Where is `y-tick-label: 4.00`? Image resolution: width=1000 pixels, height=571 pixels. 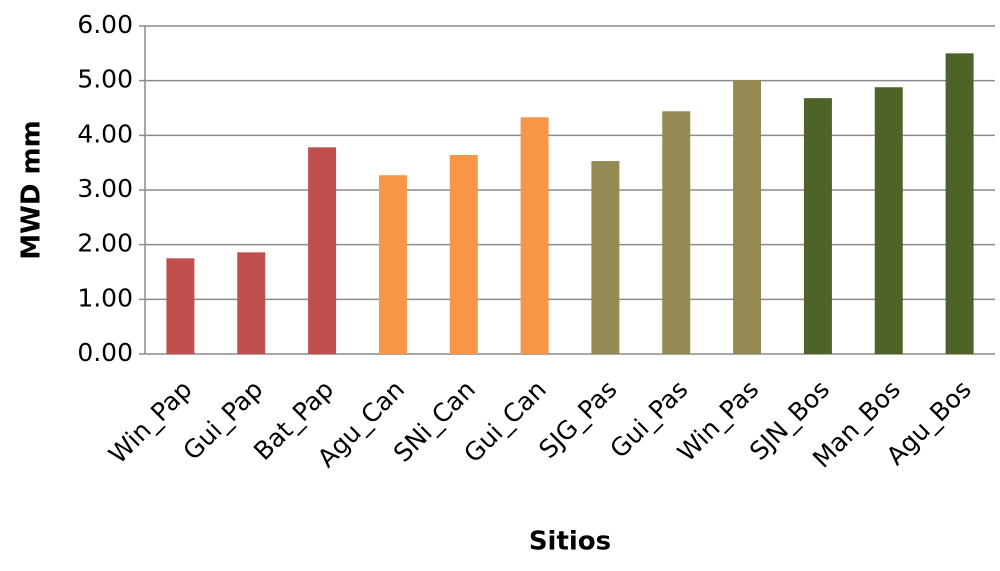 y-tick-label: 4.00 is located at coordinates (105, 133).